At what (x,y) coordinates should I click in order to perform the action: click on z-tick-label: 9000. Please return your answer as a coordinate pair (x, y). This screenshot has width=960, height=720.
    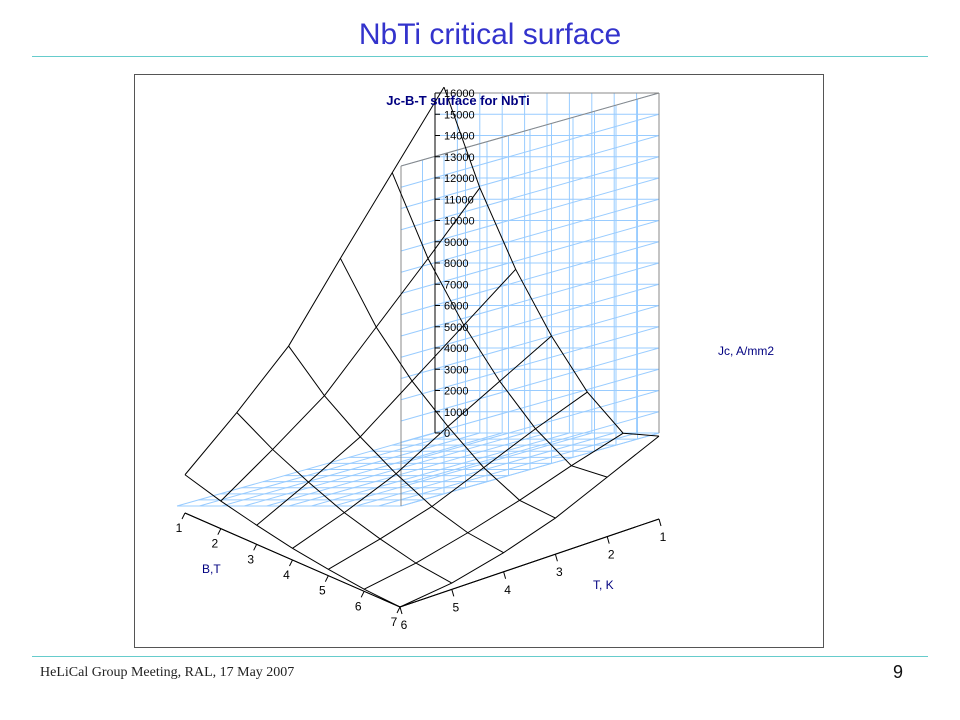
    Looking at the image, I should click on (456, 243).